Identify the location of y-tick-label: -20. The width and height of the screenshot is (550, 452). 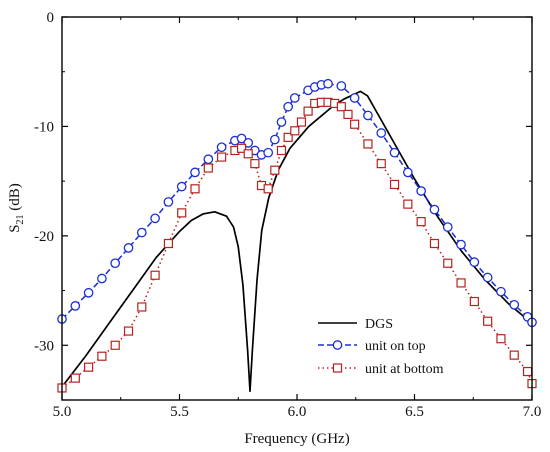
(44, 237).